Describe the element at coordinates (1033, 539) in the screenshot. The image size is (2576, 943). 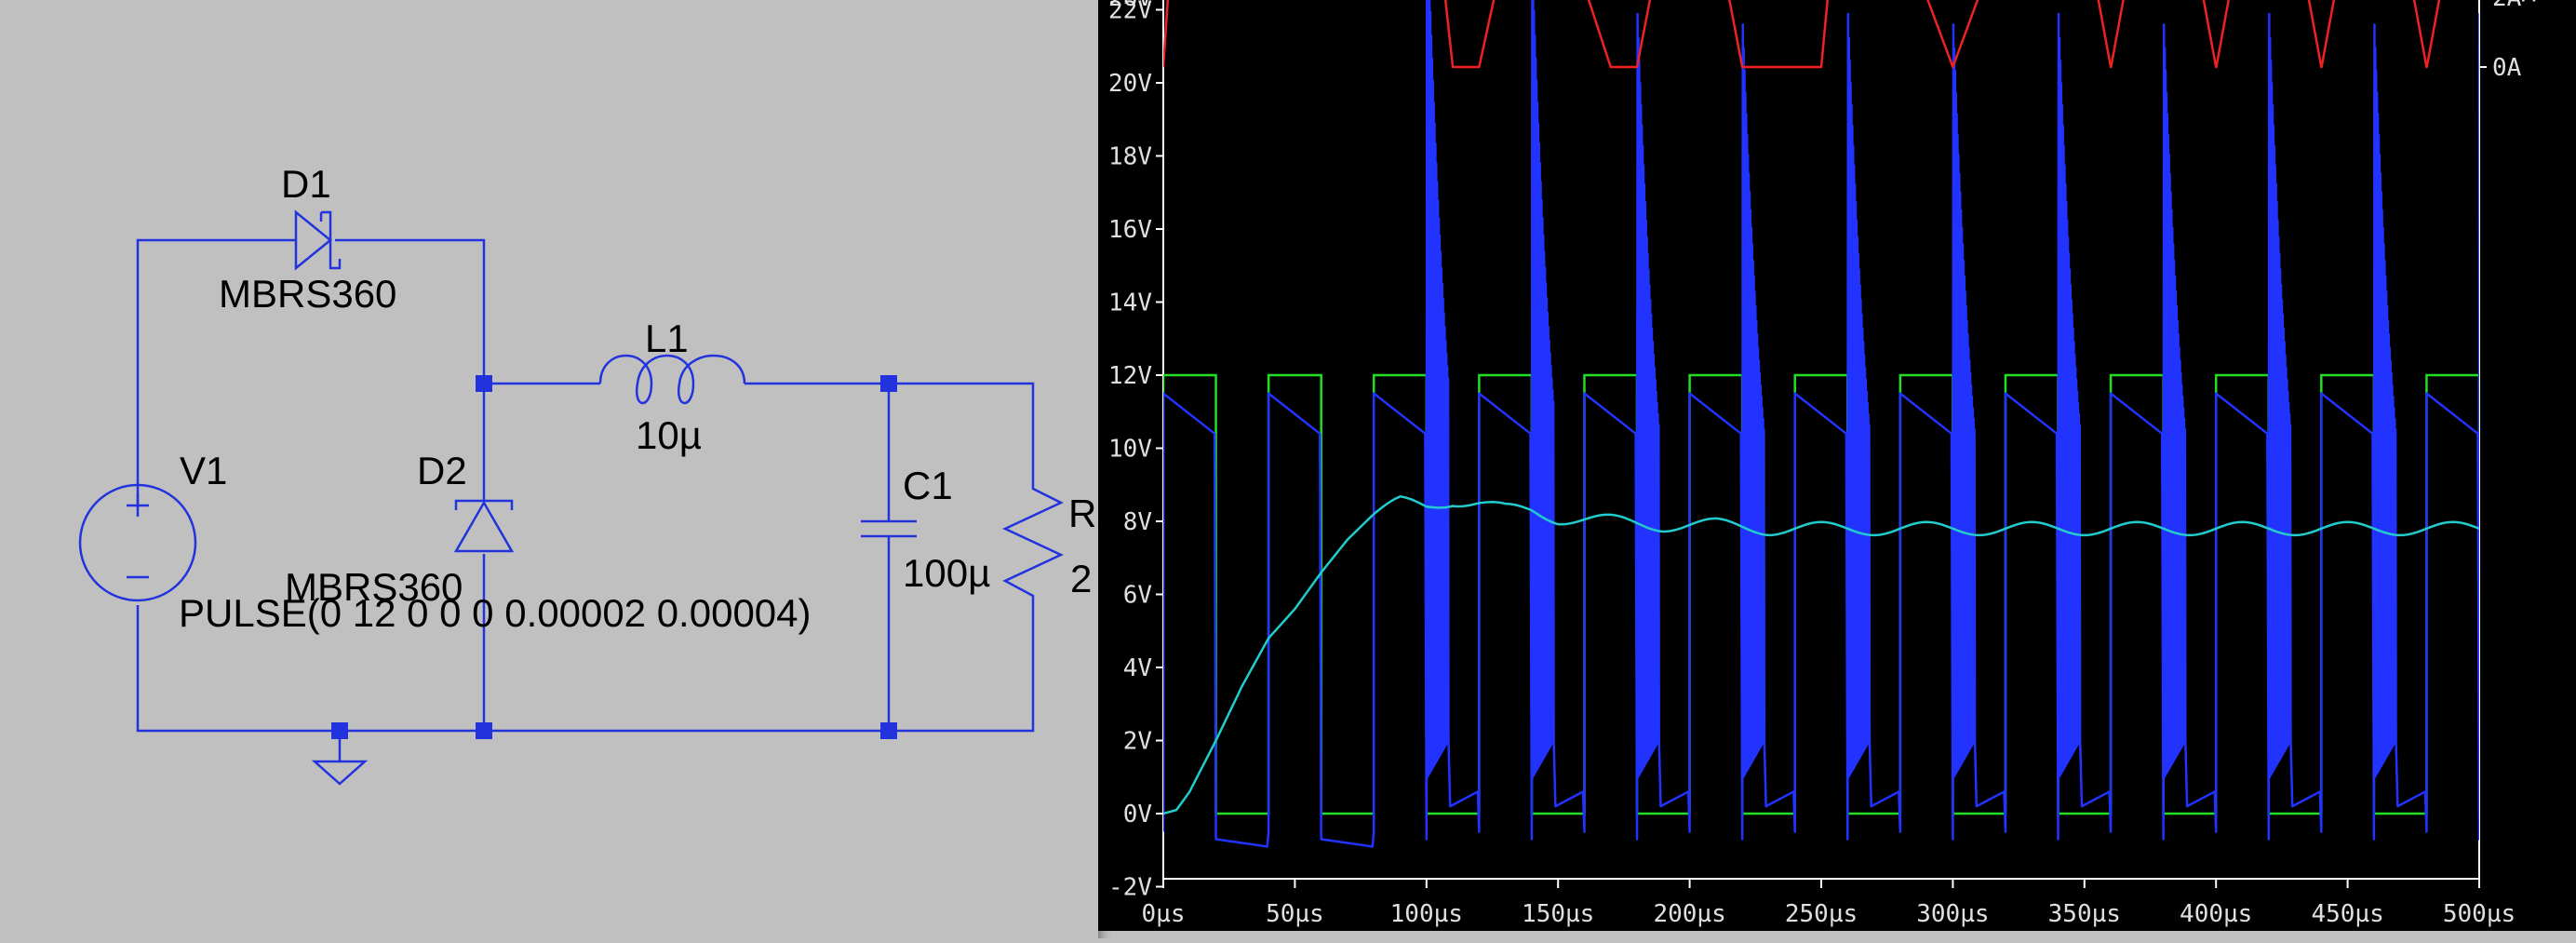
I see `resistor-r` at that location.